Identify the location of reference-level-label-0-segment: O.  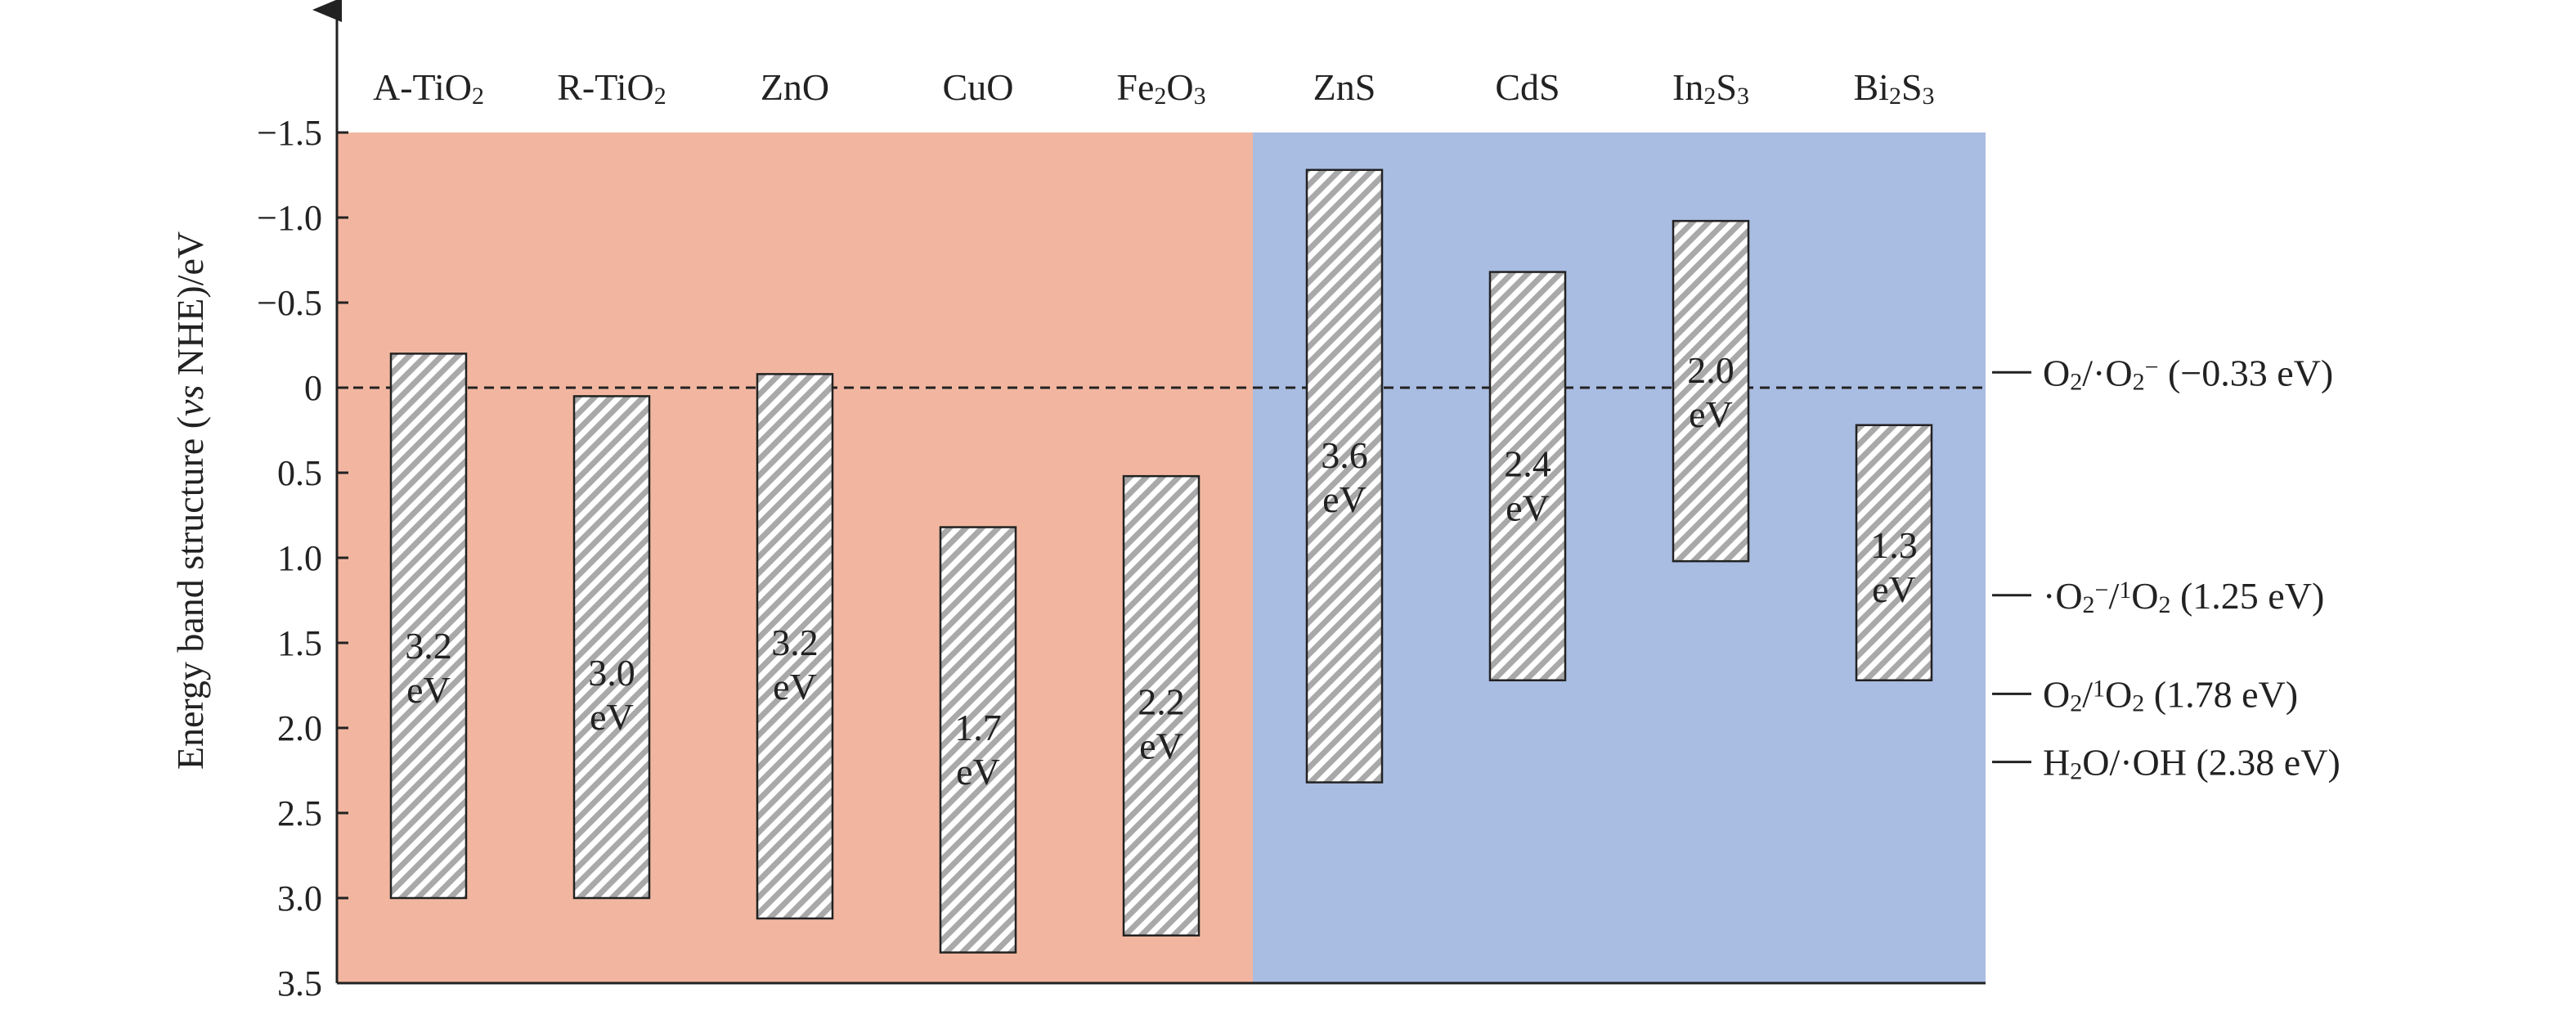
(2056, 372).